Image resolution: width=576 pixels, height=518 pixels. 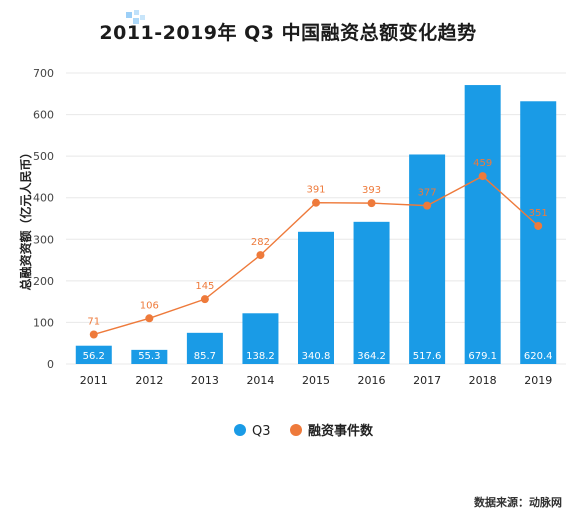 I want to click on legend-label: Q3, so click(x=261, y=431).